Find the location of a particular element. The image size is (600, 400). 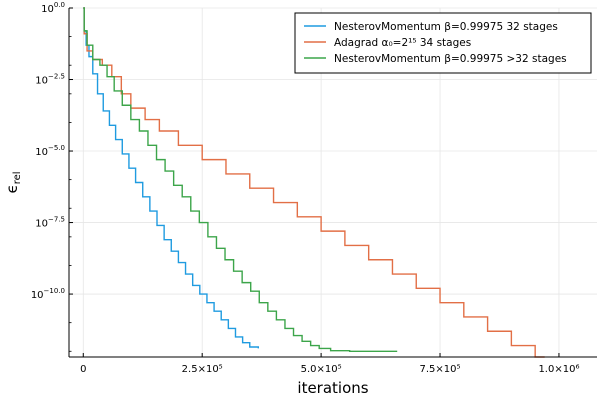

y-tick-label: 10−5.0 is located at coordinates (50, 151).